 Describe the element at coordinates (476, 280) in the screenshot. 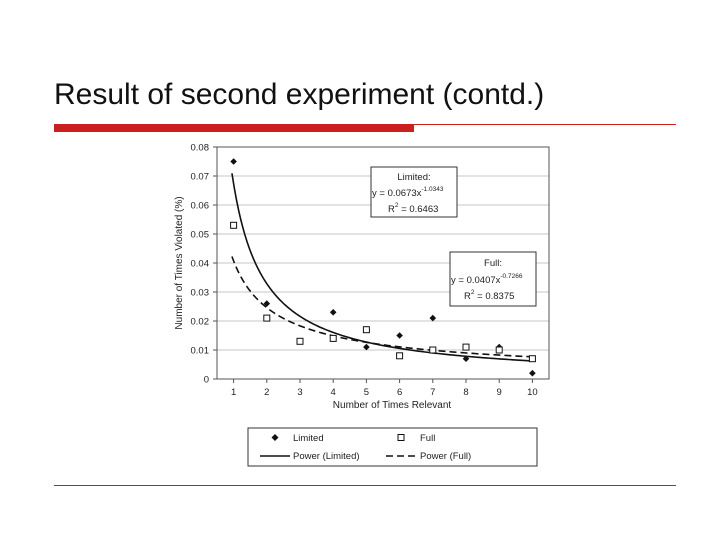

I see `full-box-eq-base: y = 0.0407x` at that location.